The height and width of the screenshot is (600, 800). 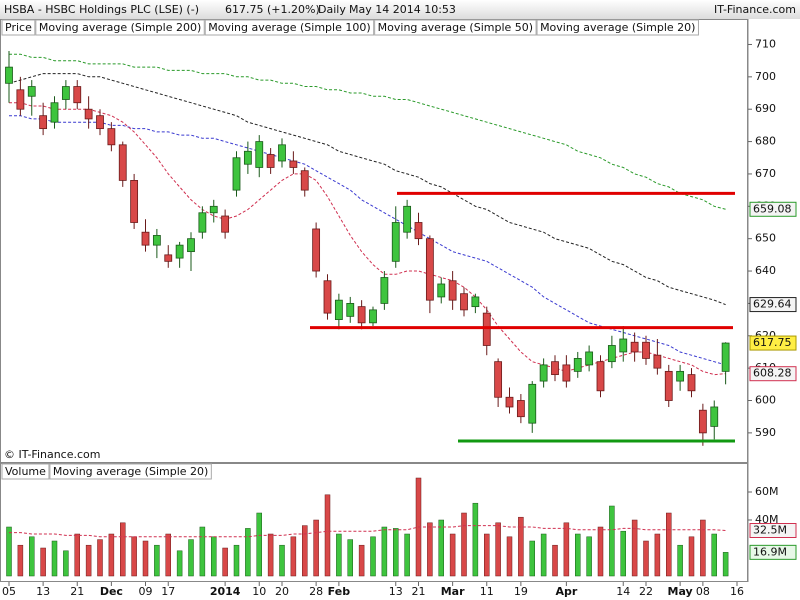 What do you see at coordinates (765, 270) in the screenshot?
I see `y-tick-label: 640` at bounding box center [765, 270].